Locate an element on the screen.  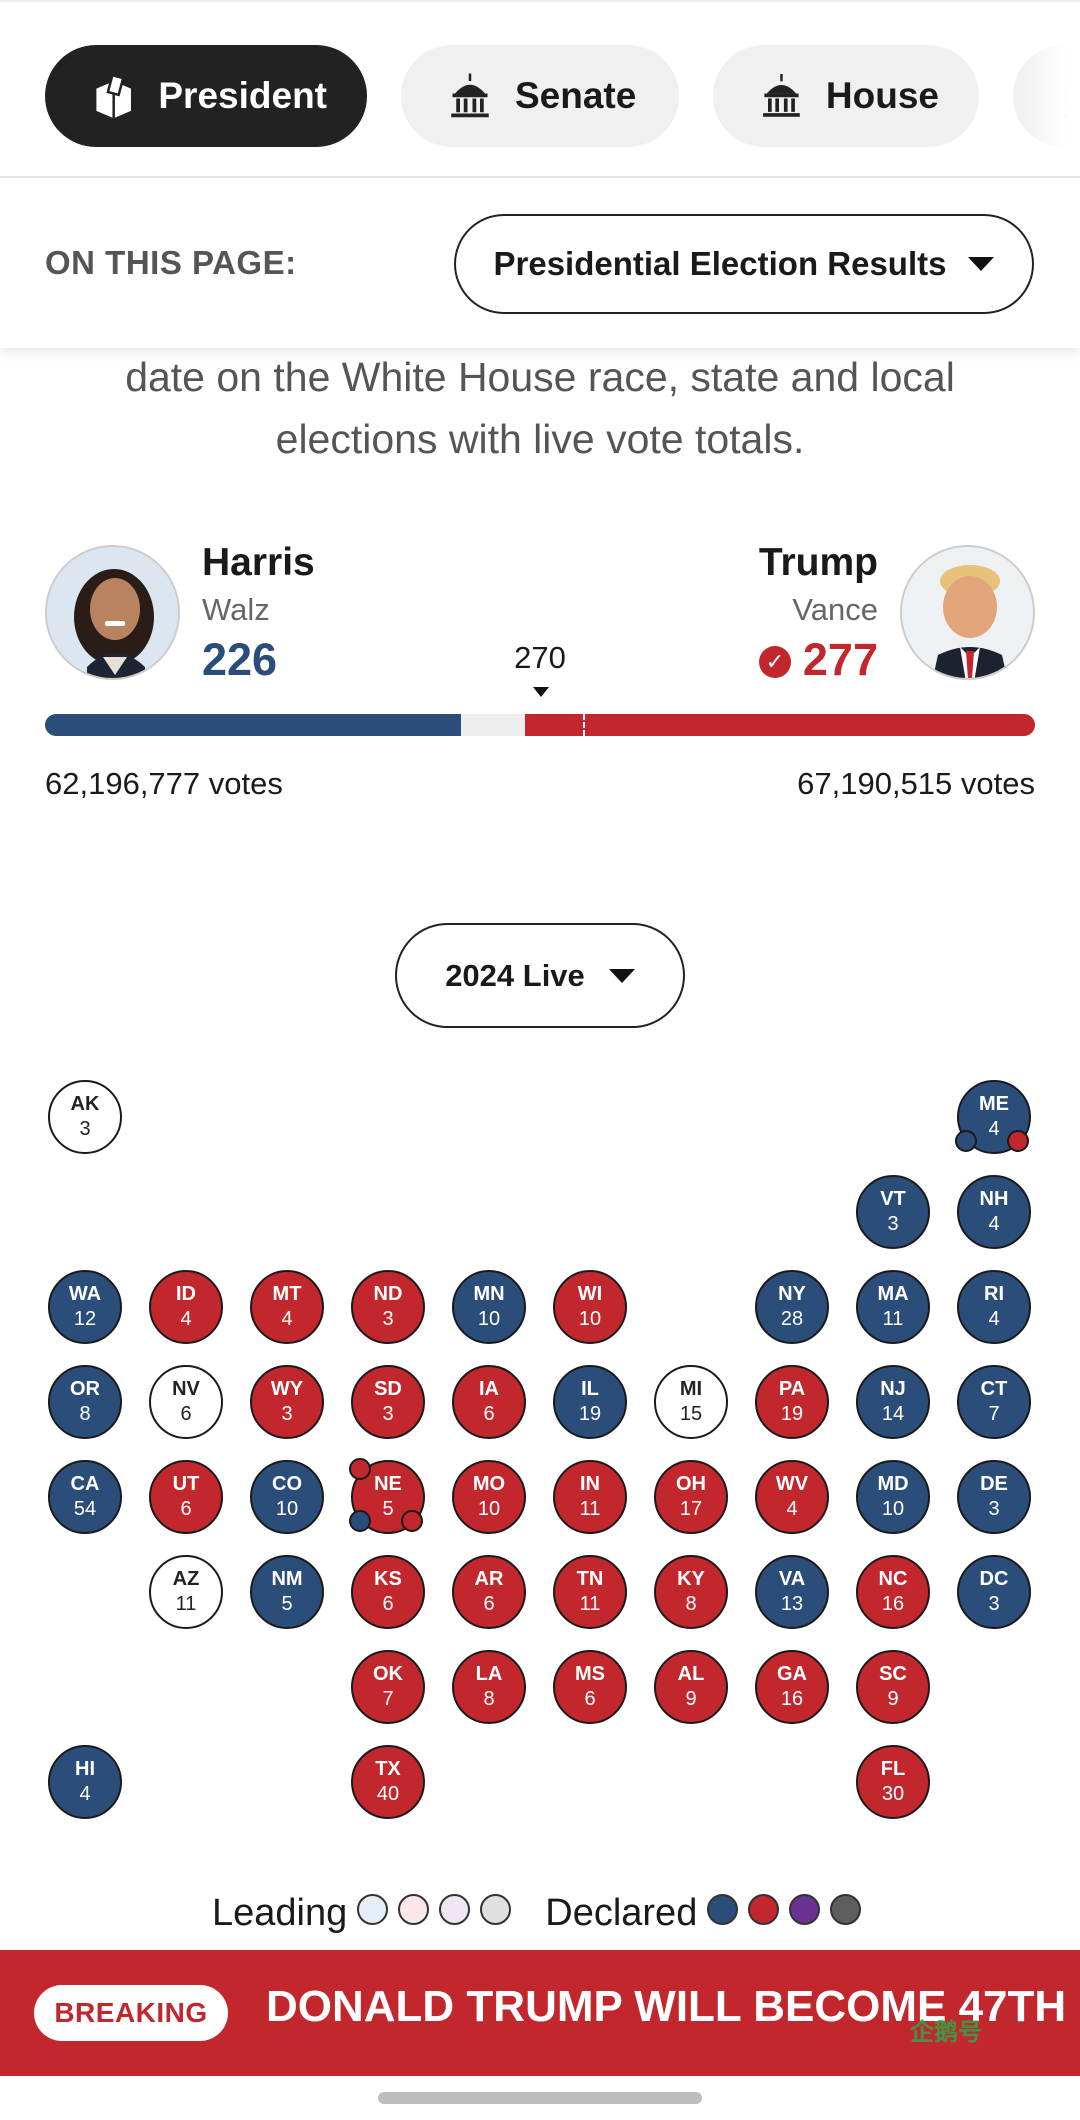
state-dc: DC 3 is located at coordinates (994, 1592).